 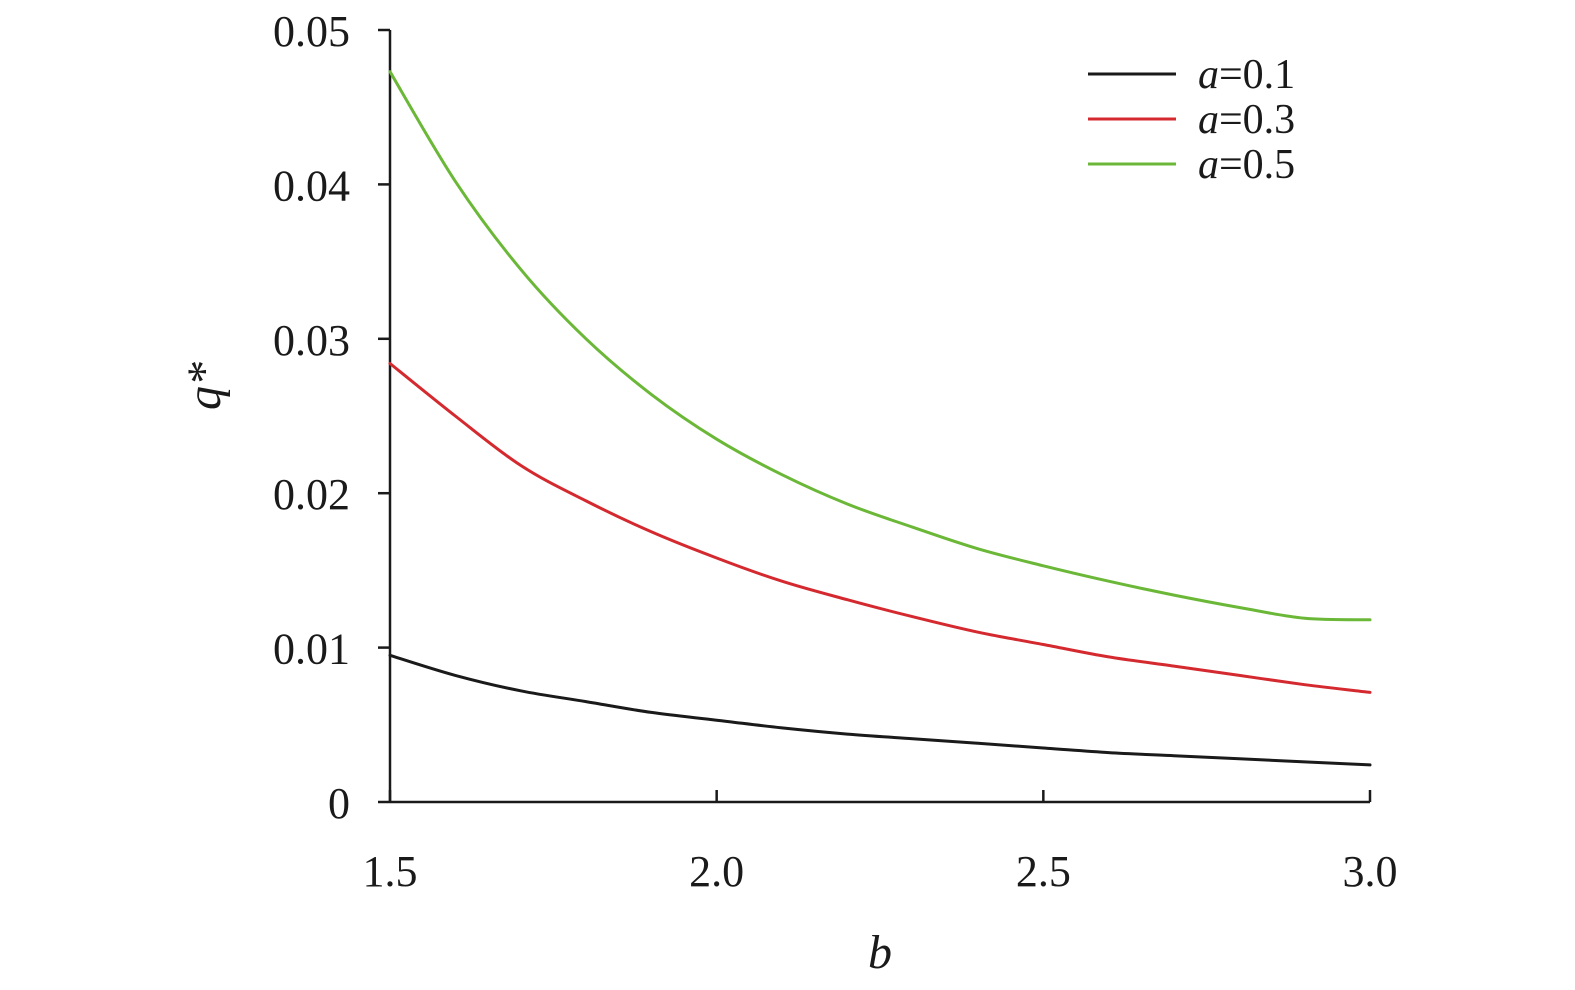 What do you see at coordinates (311, 649) in the screenshot?
I see `y-tick-label: 0.01` at bounding box center [311, 649].